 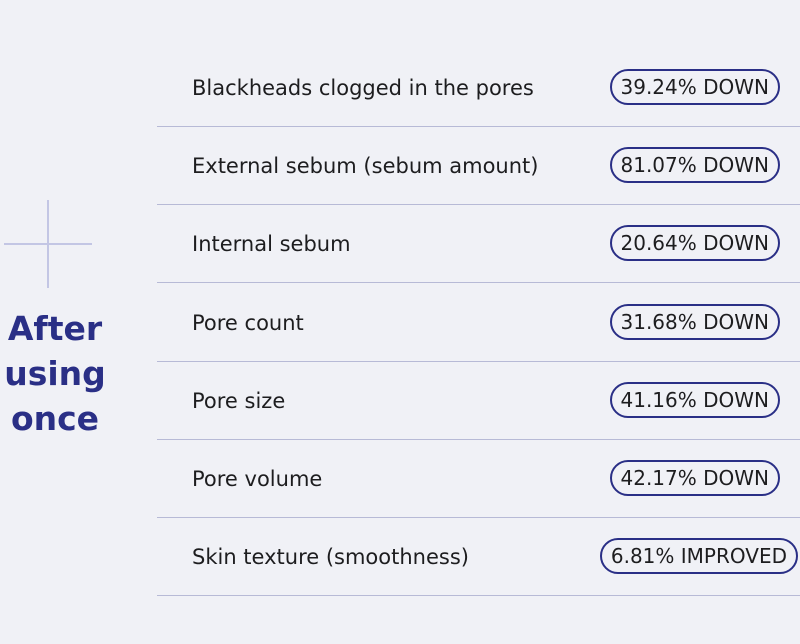 What do you see at coordinates (271, 244) in the screenshot?
I see `metric-label: Internal sebum` at bounding box center [271, 244].